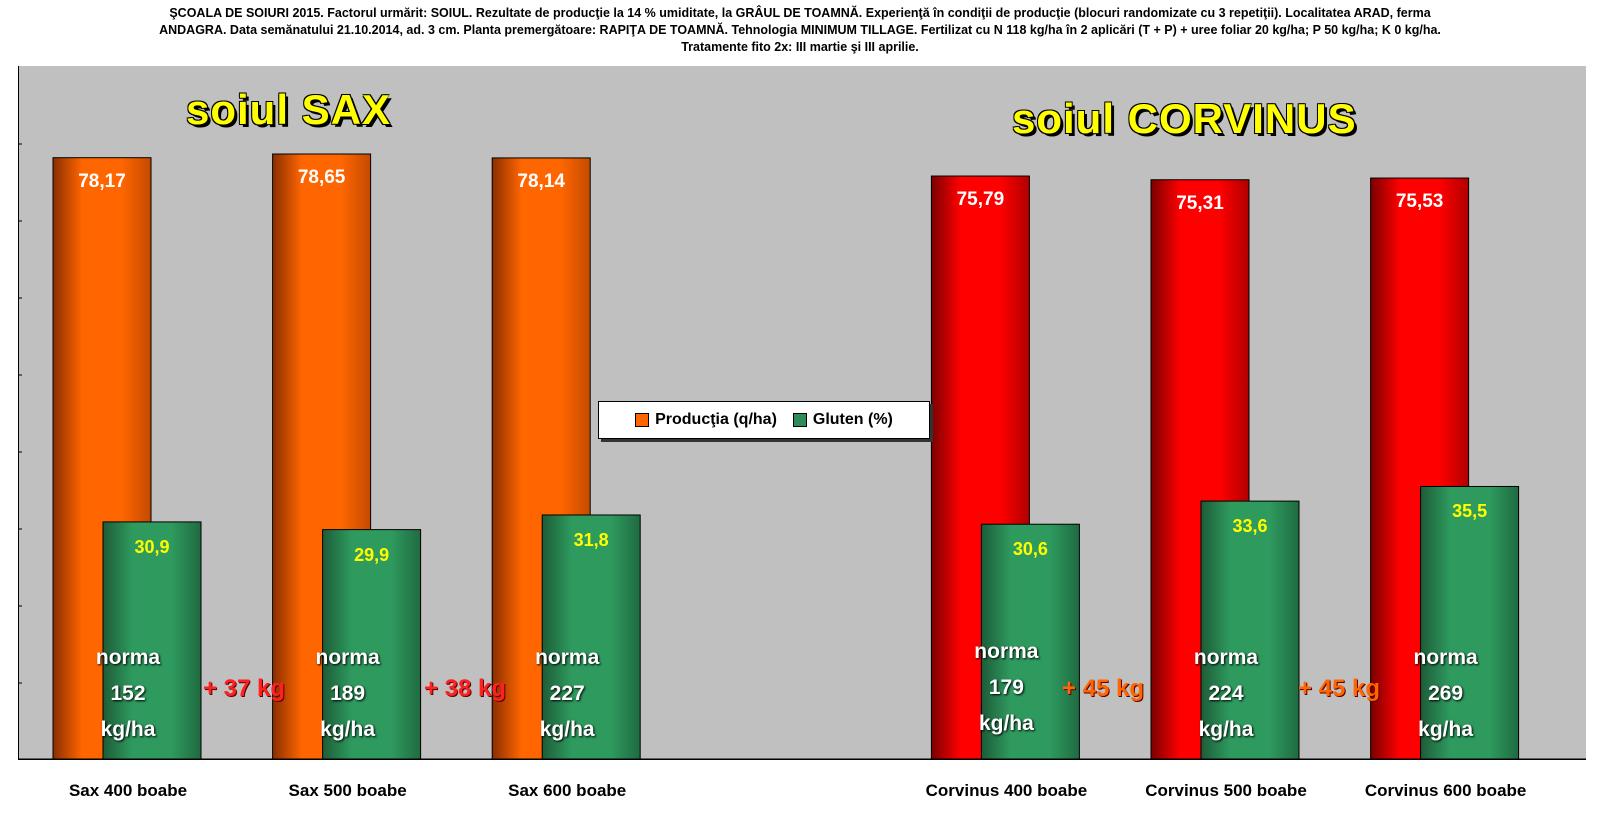  What do you see at coordinates (799, 420) in the screenshot?
I see `legend-swatch-gluten` at bounding box center [799, 420].